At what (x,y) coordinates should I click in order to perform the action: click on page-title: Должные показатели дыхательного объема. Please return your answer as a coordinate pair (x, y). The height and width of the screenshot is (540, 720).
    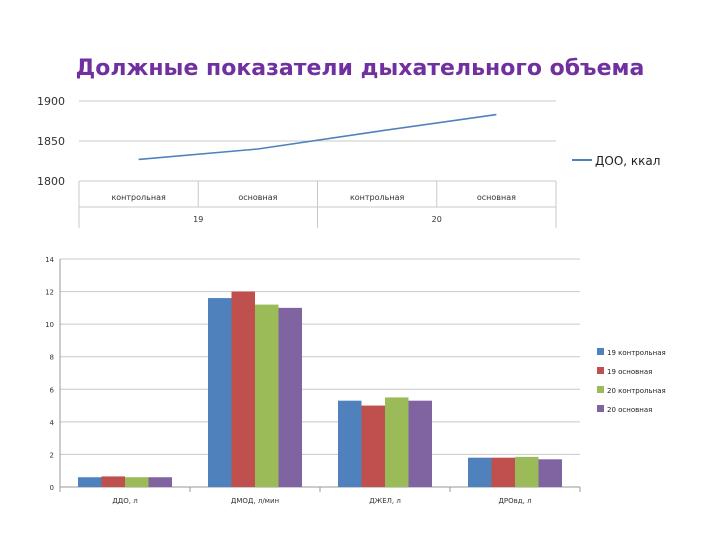
    Looking at the image, I should click on (360, 68).